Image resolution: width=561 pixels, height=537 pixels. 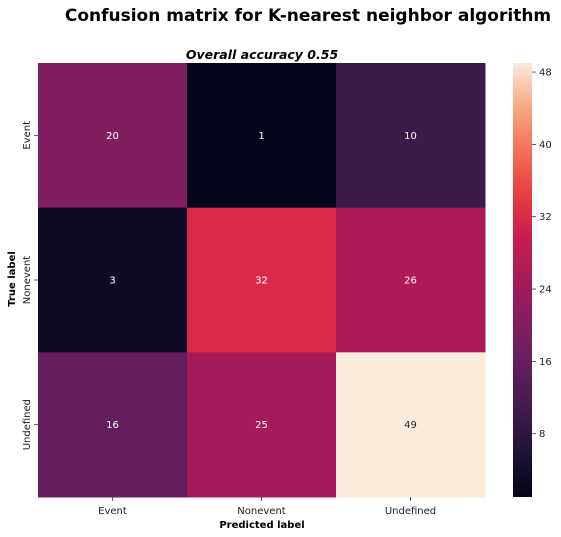 What do you see at coordinates (545, 145) in the screenshot?
I see `colorbar-tick-label: 40` at bounding box center [545, 145].